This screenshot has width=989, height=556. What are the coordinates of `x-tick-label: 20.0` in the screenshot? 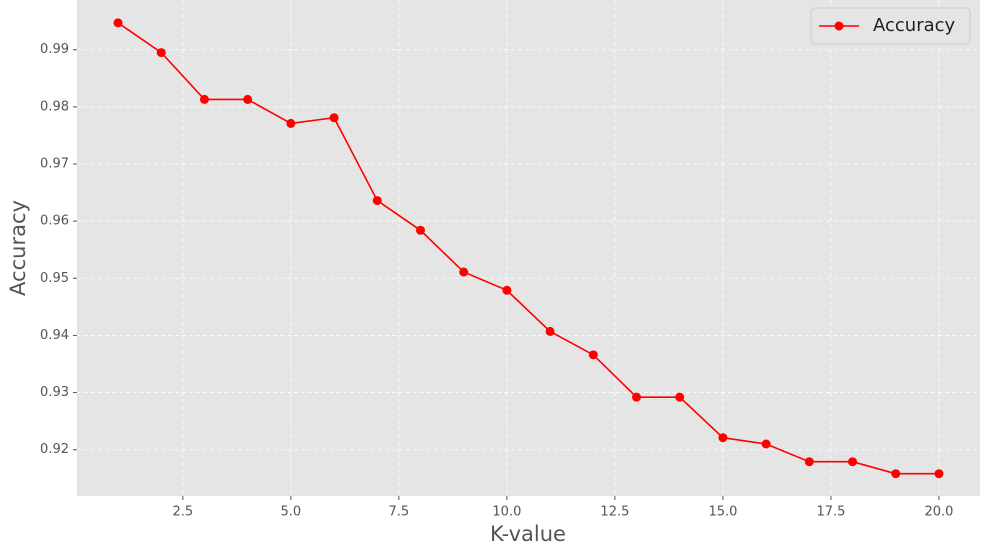 It's located at (938, 512).